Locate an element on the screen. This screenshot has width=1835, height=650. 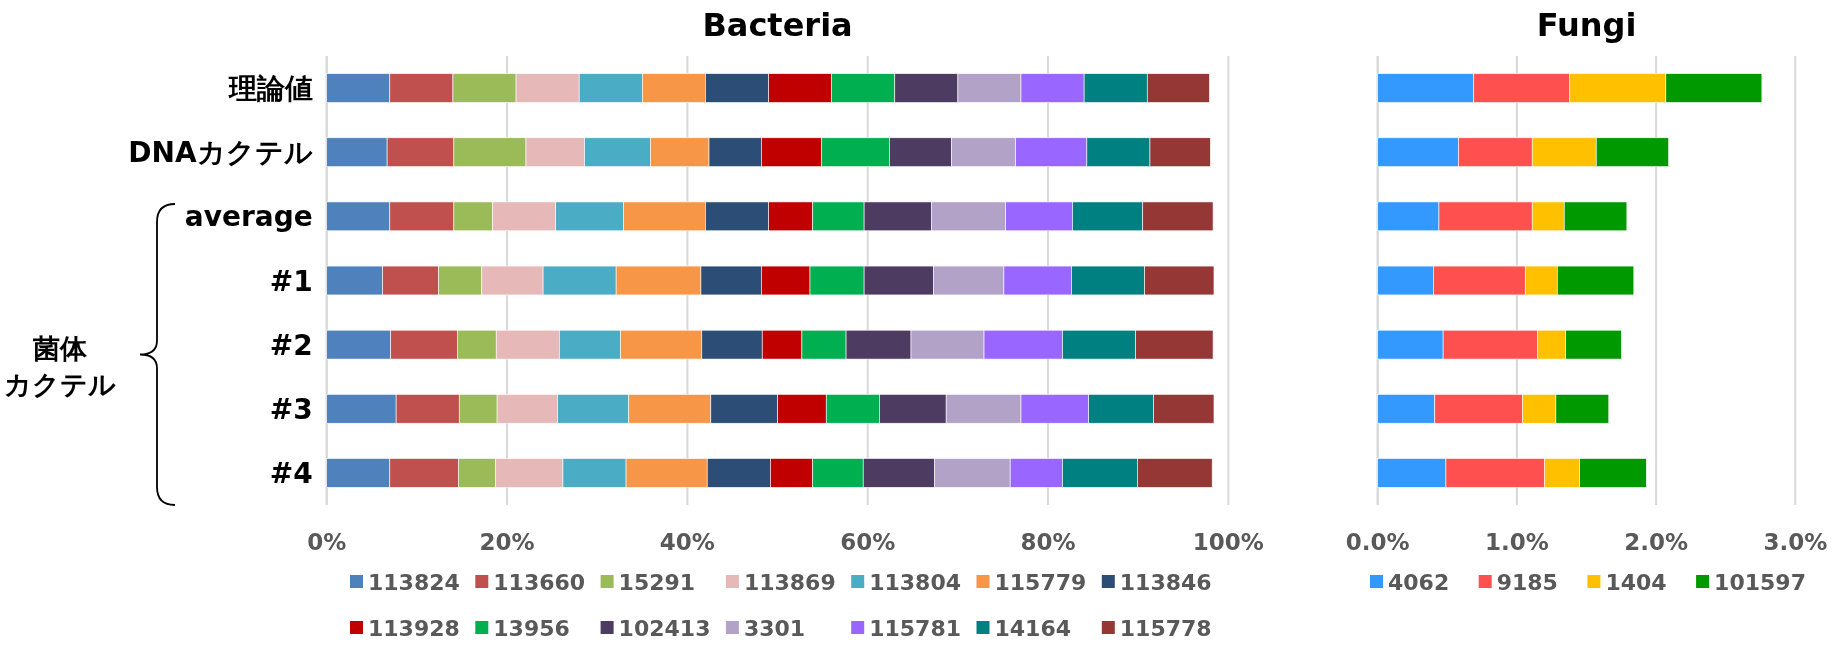
text: 菌体 is located at coordinates (60, 348).